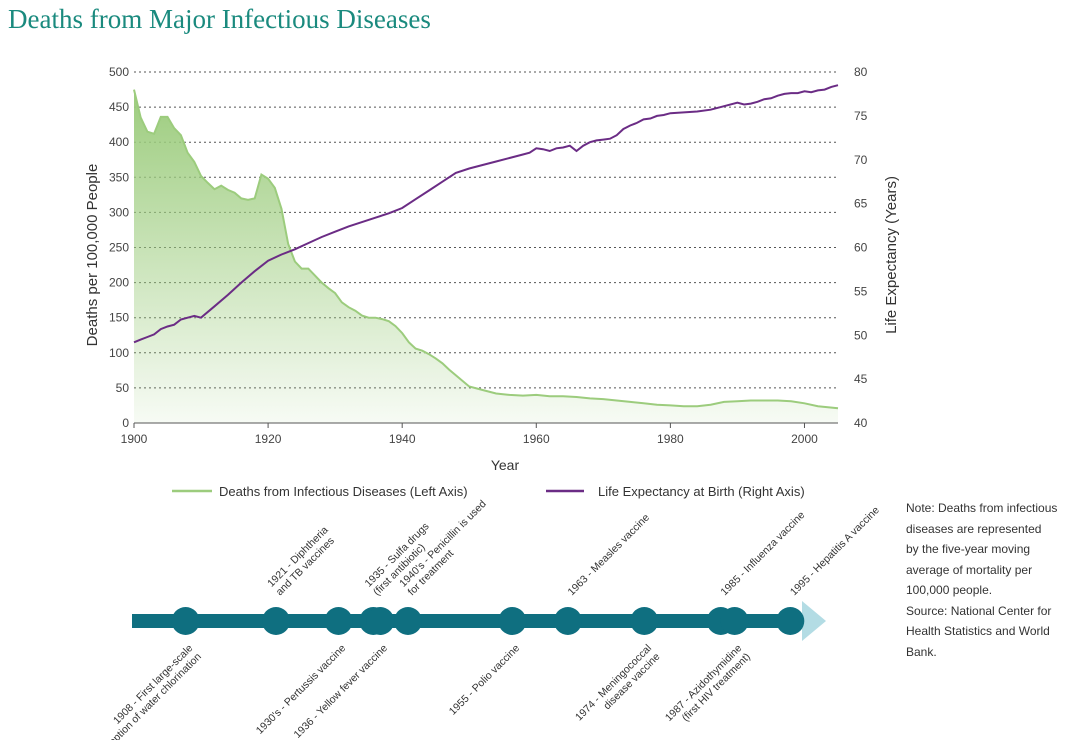  I want to click on y-tick-label: 0, so click(125, 423).